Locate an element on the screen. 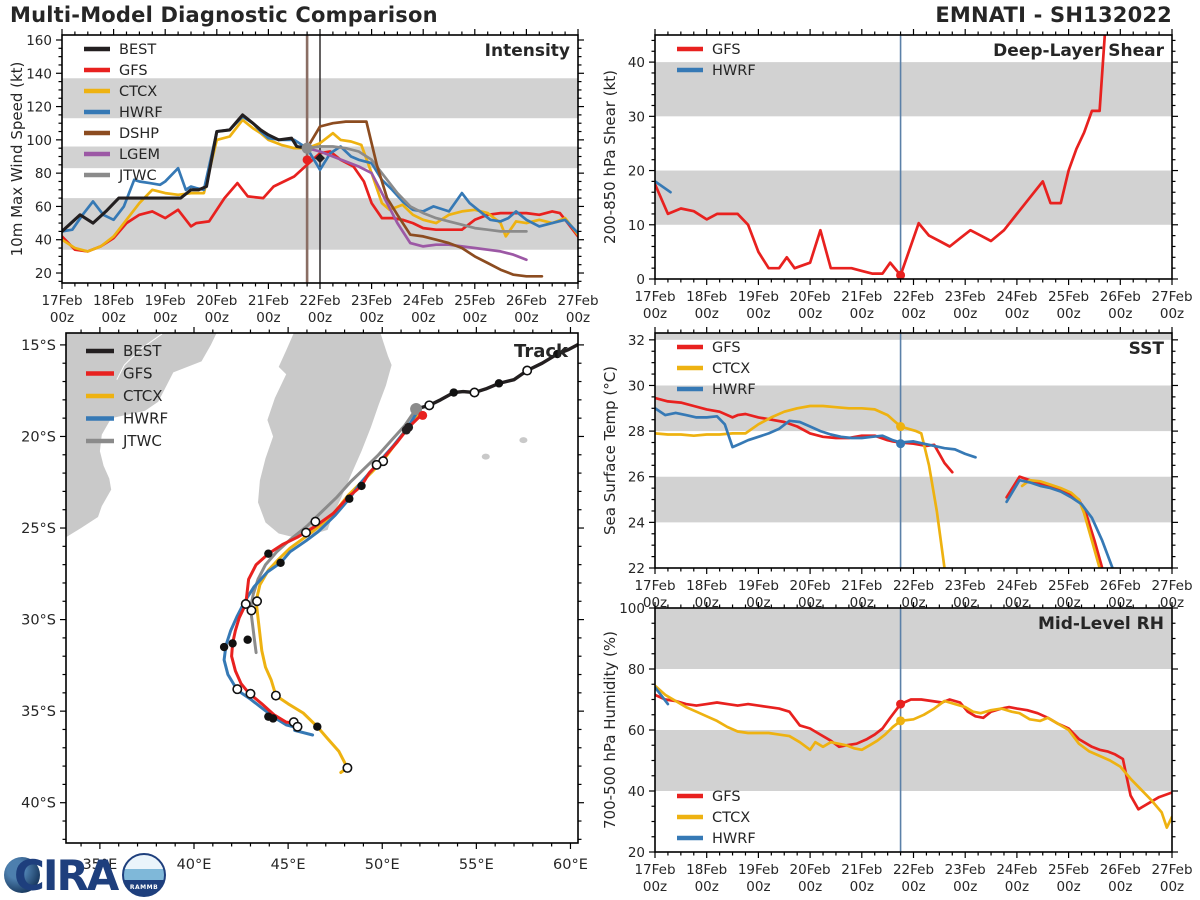 This screenshot has width=1200, height=900. land-africa-coast is located at coordinates (141, 435).